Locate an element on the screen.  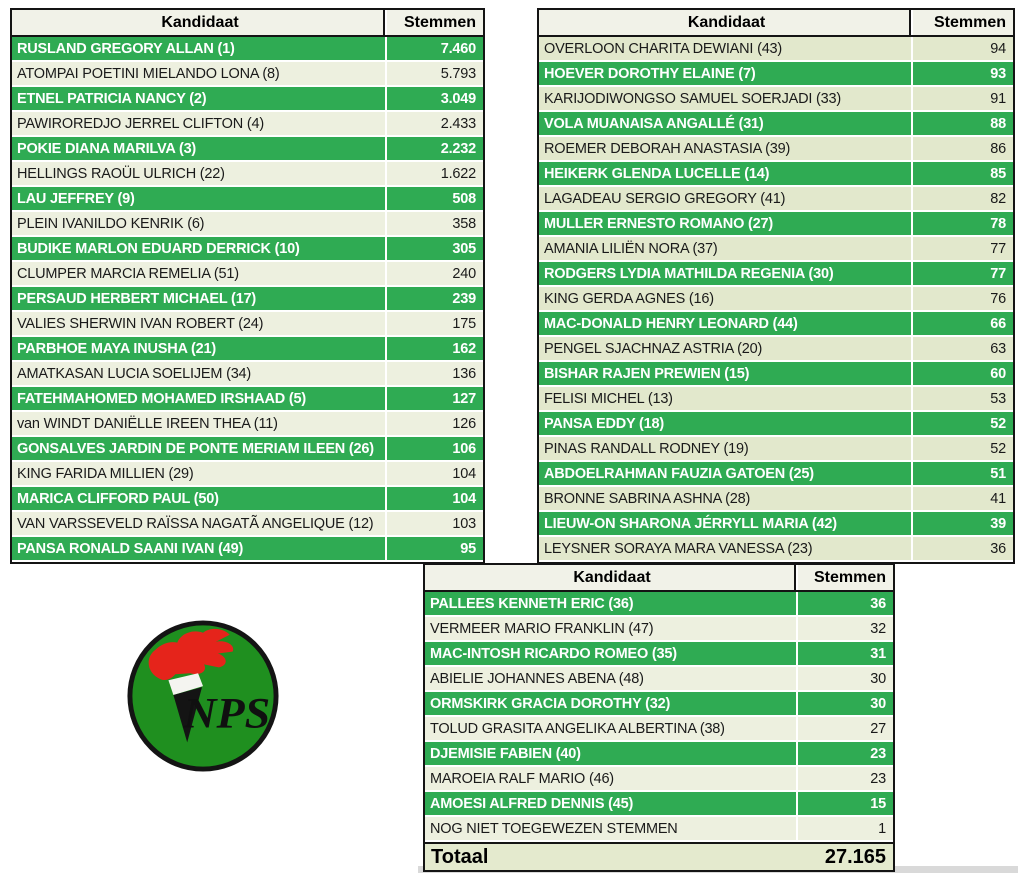
candidate-name-cell: BUDIKE MARLON EDUARD DERRICK (10) is located at coordinates (158, 248).